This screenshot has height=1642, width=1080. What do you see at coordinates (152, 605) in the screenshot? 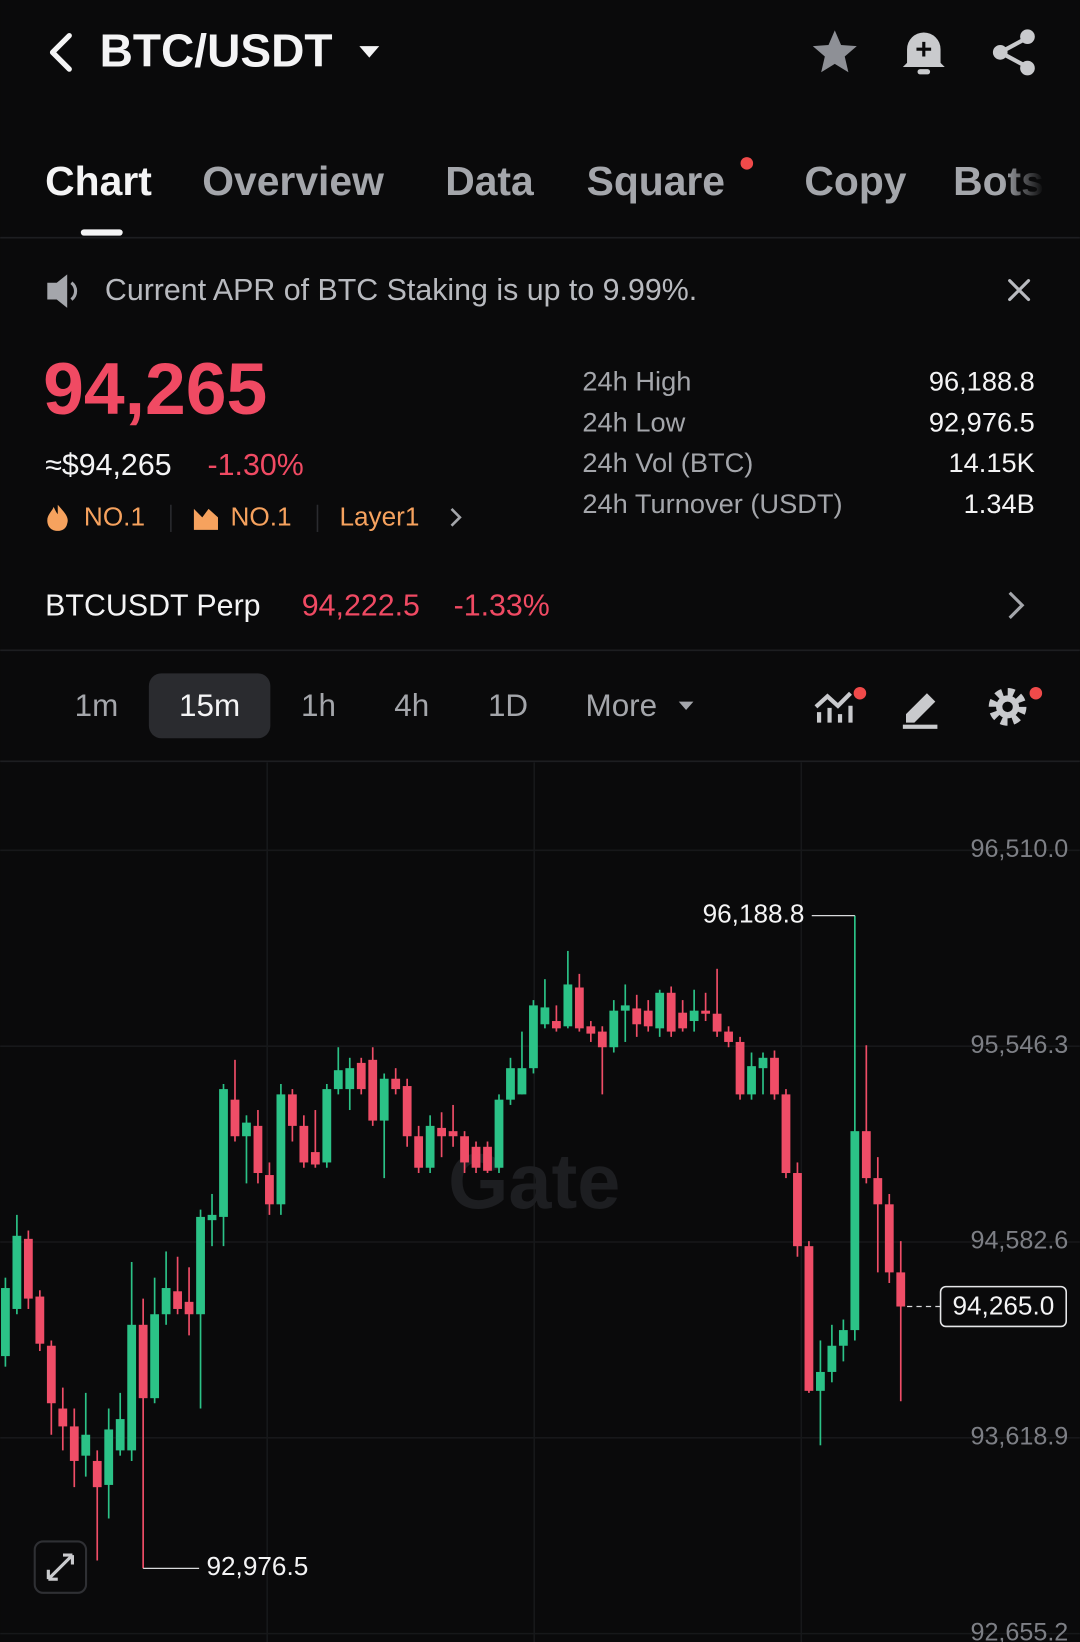
I see `perp-name: BTCUSDT Perp` at bounding box center [152, 605].